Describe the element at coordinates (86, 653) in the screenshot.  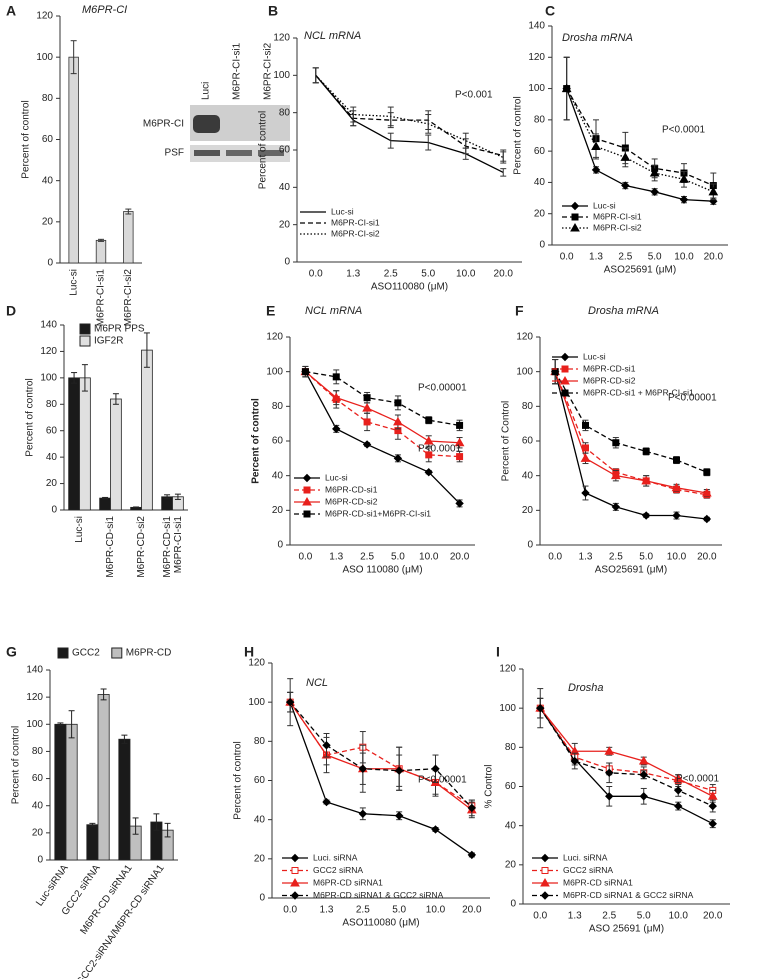
I see `legend-label: GCC2` at that location.